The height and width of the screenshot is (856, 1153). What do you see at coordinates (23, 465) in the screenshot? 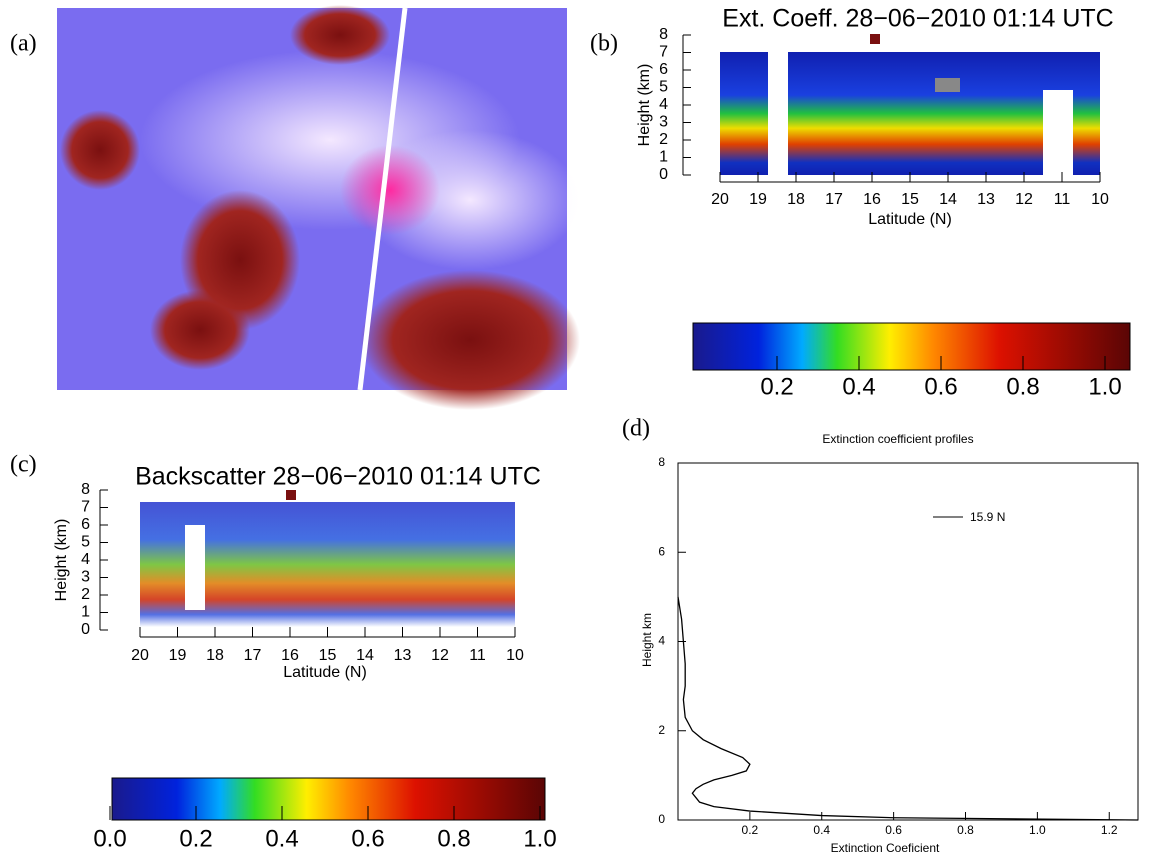
I see `panel-label: (c)` at bounding box center [23, 465].